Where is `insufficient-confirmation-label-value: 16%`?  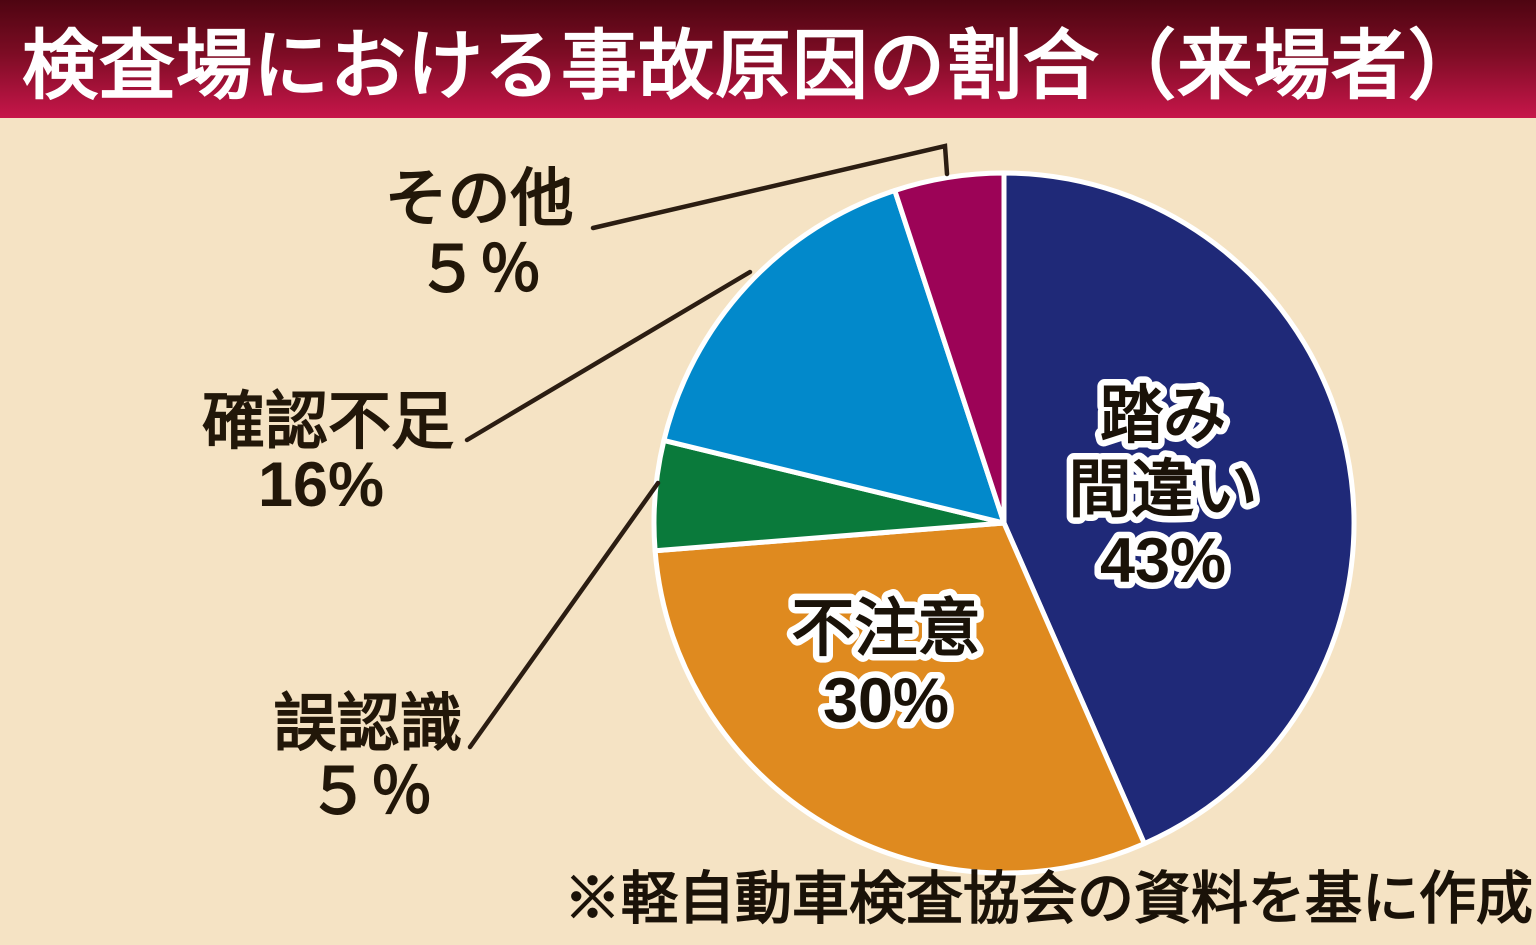 insufficient-confirmation-label-value: 16% is located at coordinates (321, 485).